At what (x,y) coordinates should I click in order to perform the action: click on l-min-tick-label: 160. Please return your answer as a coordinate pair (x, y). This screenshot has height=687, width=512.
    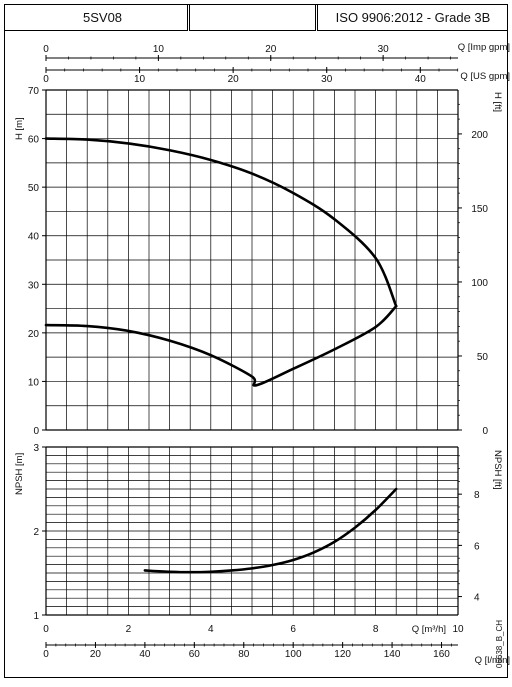
    Looking at the image, I should click on (441, 654).